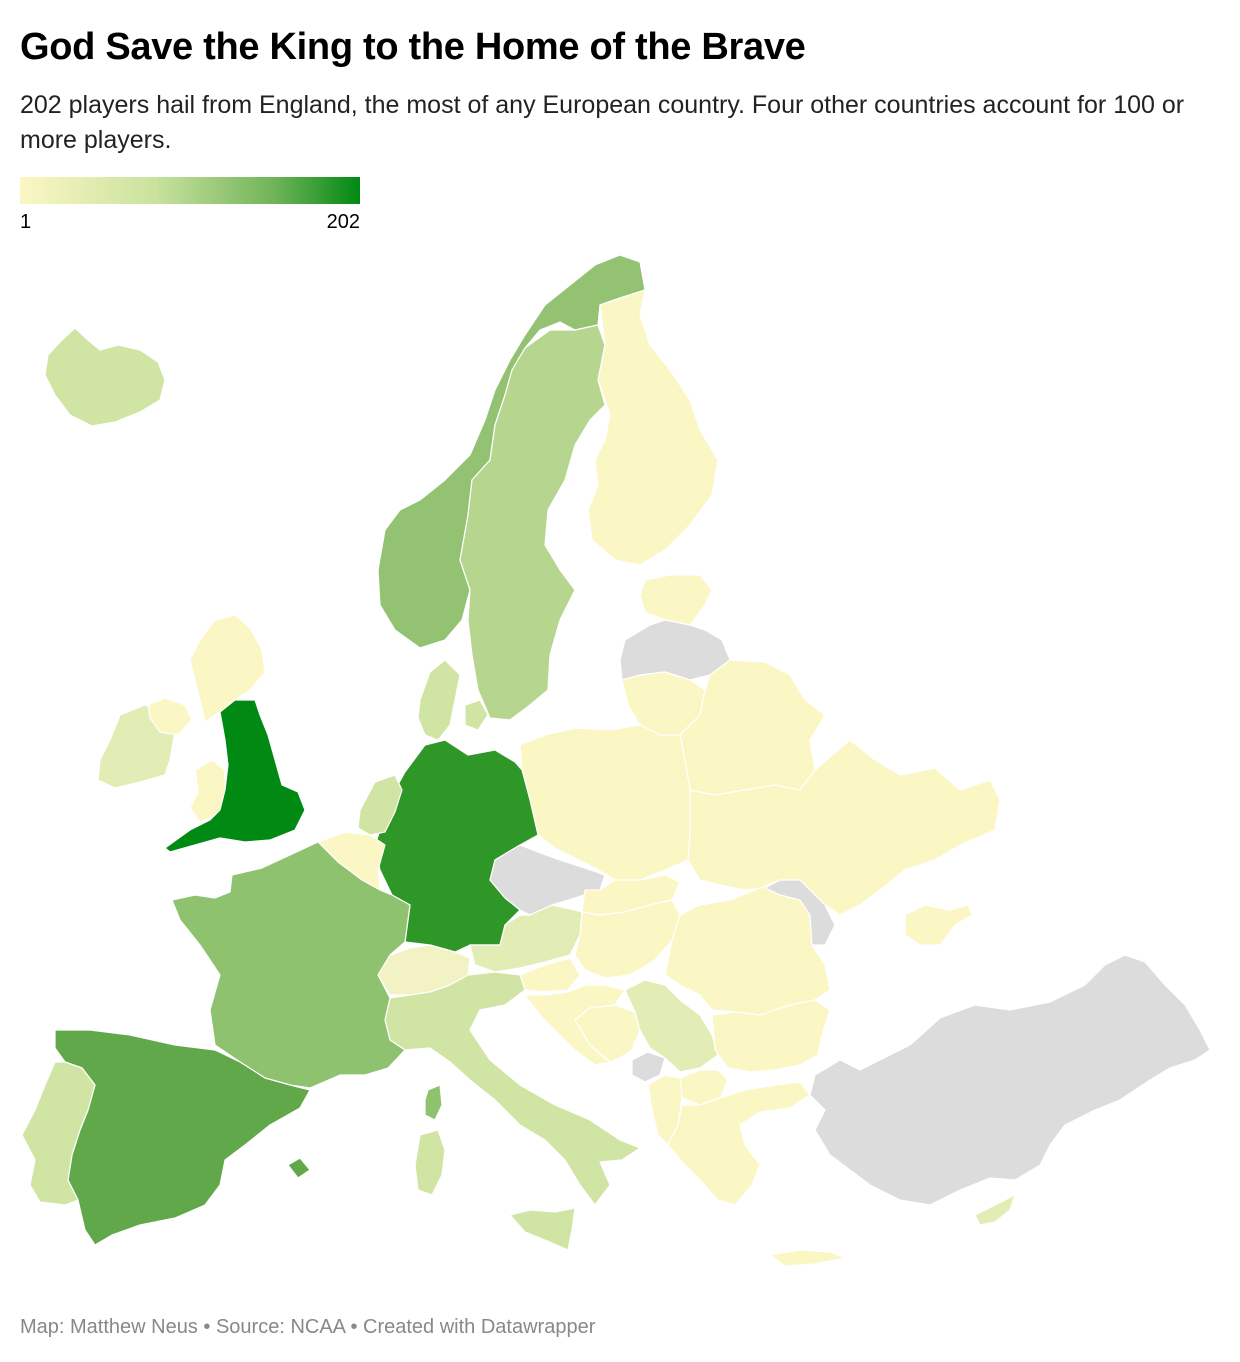 The image size is (1240, 1362). Describe the element at coordinates (380, 805) in the screenshot. I see `region-netherlands` at that location.